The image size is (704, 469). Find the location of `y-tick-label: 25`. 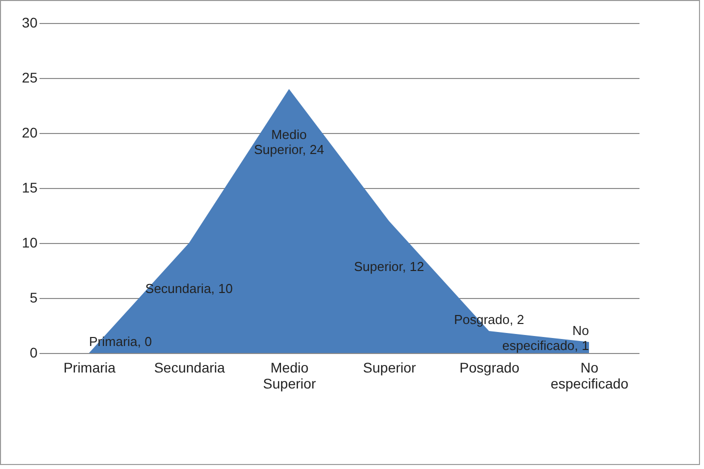

y-tick-label: 25 is located at coordinates (30, 78).